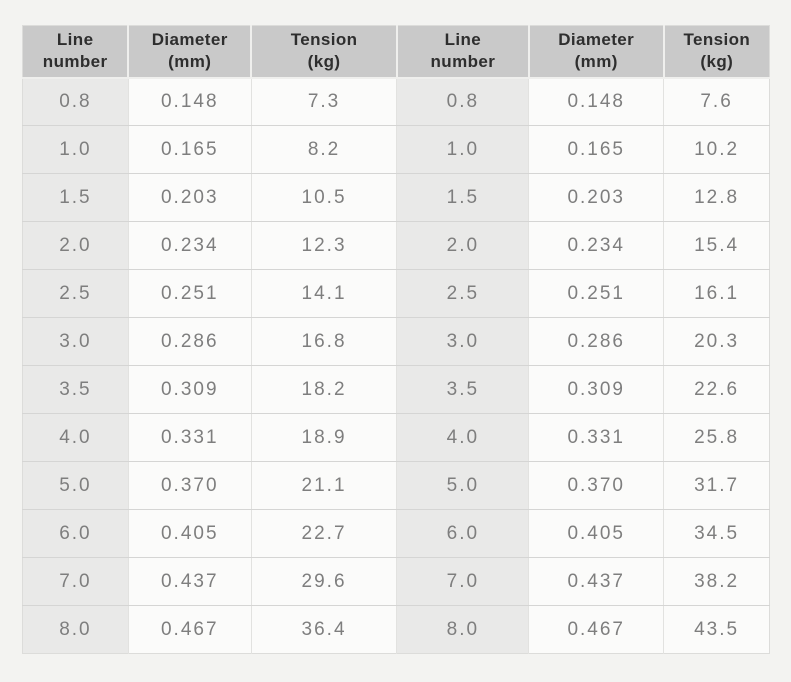 The width and height of the screenshot is (791, 682). What do you see at coordinates (324, 534) in the screenshot?
I see `table-cell: 22.7` at bounding box center [324, 534].